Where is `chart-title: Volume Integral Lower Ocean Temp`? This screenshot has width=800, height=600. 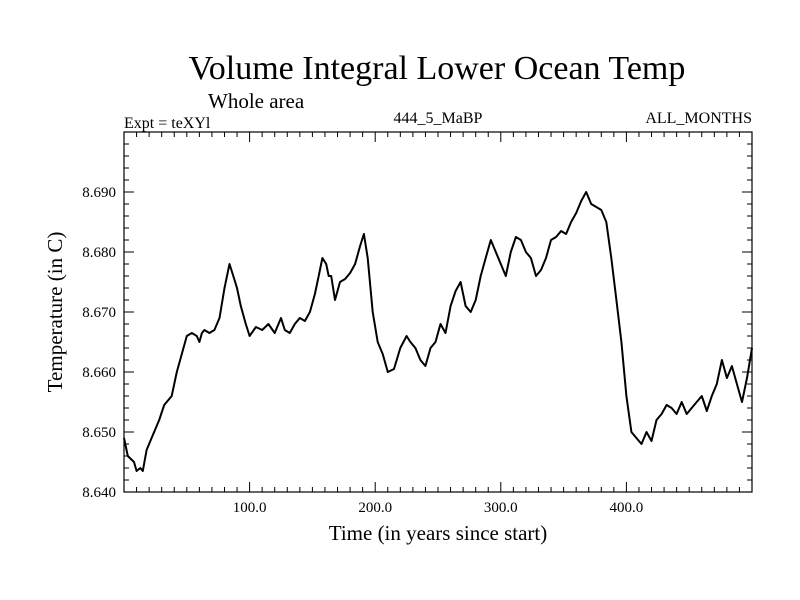 chart-title: Volume Integral Lower Ocean Temp is located at coordinates (437, 68).